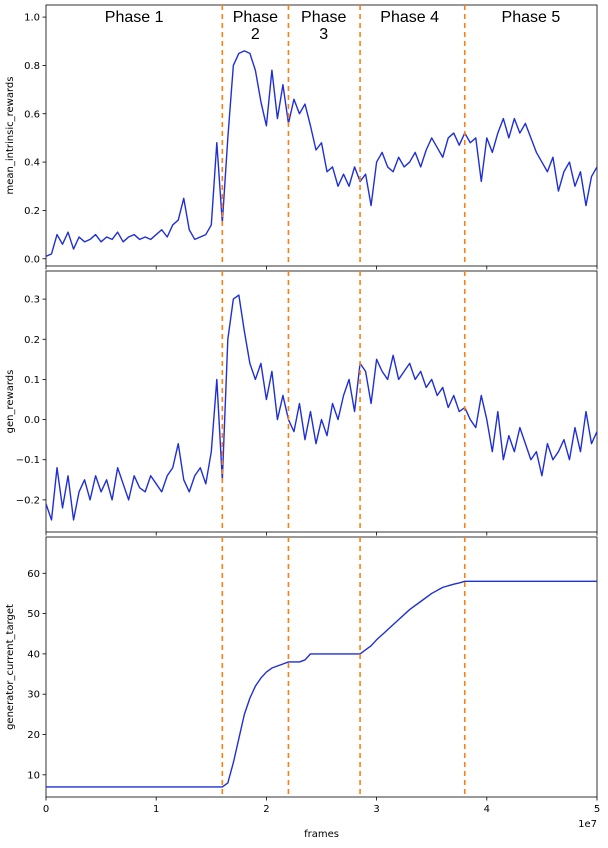 The width and height of the screenshot is (608, 848). What do you see at coordinates (487, 809) in the screenshot?
I see `x-tick-label: 4` at bounding box center [487, 809].